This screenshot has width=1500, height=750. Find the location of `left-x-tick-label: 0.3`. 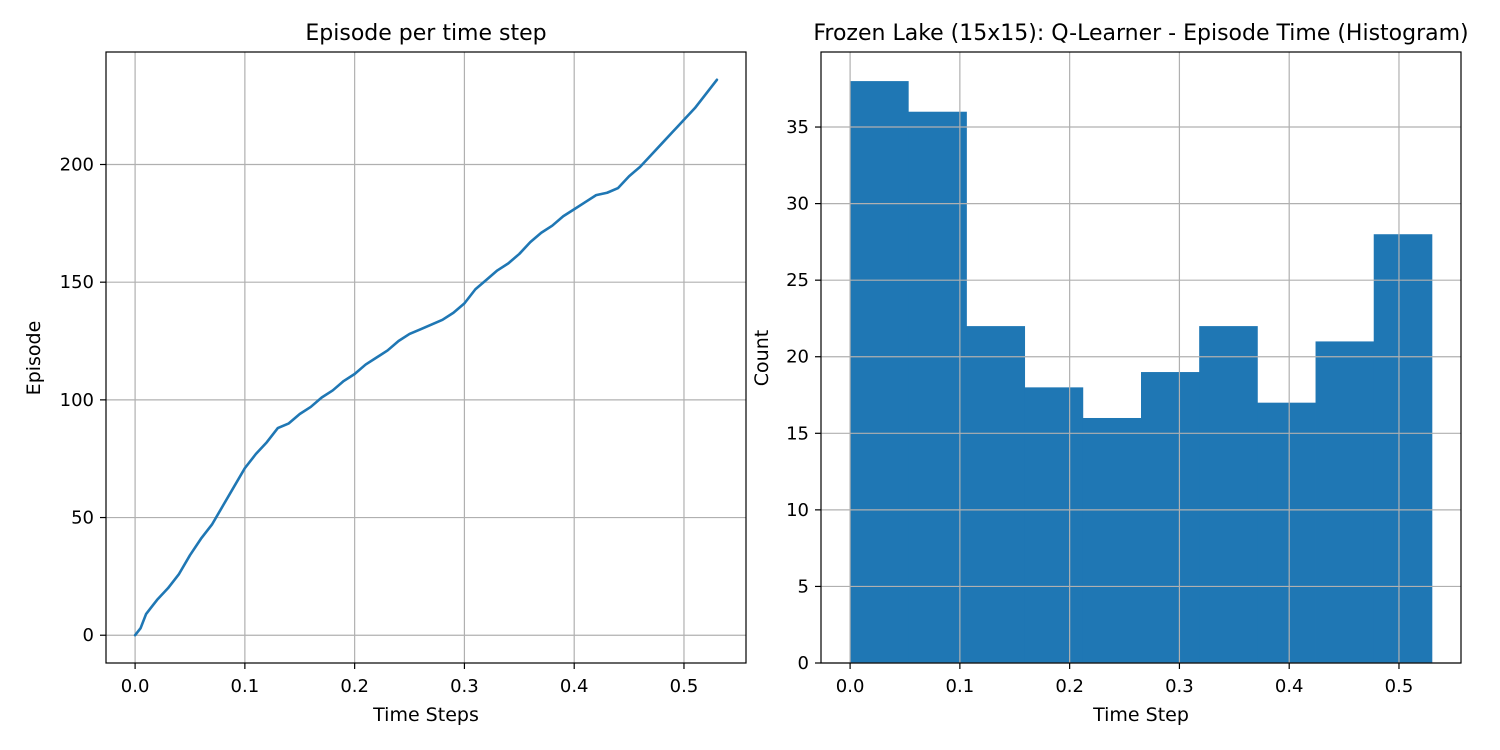

left-x-tick-label: 0.3 is located at coordinates (464, 686).